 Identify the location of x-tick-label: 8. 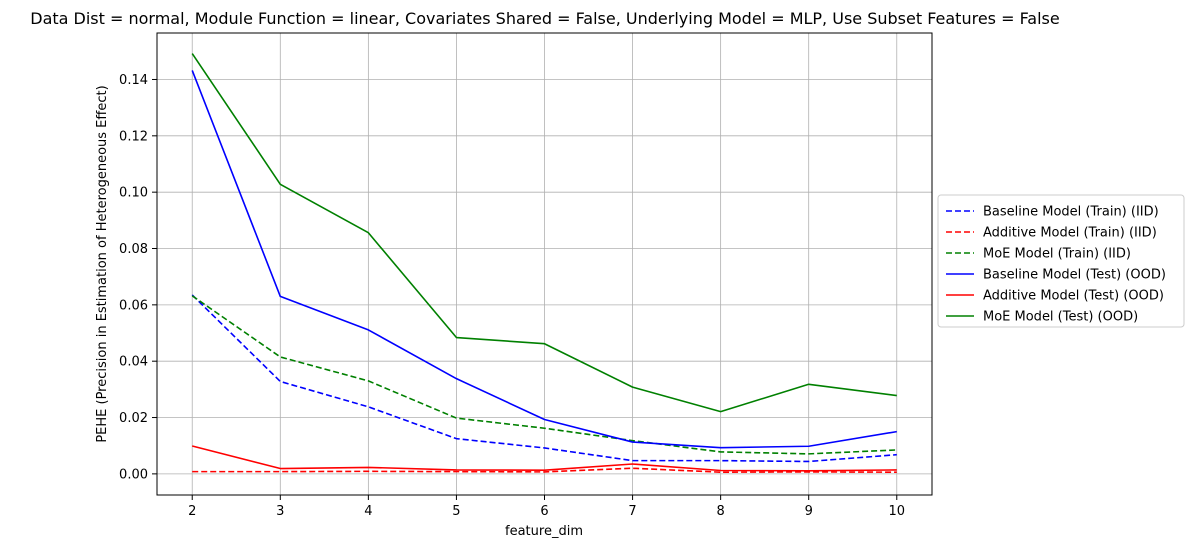
(720, 511).